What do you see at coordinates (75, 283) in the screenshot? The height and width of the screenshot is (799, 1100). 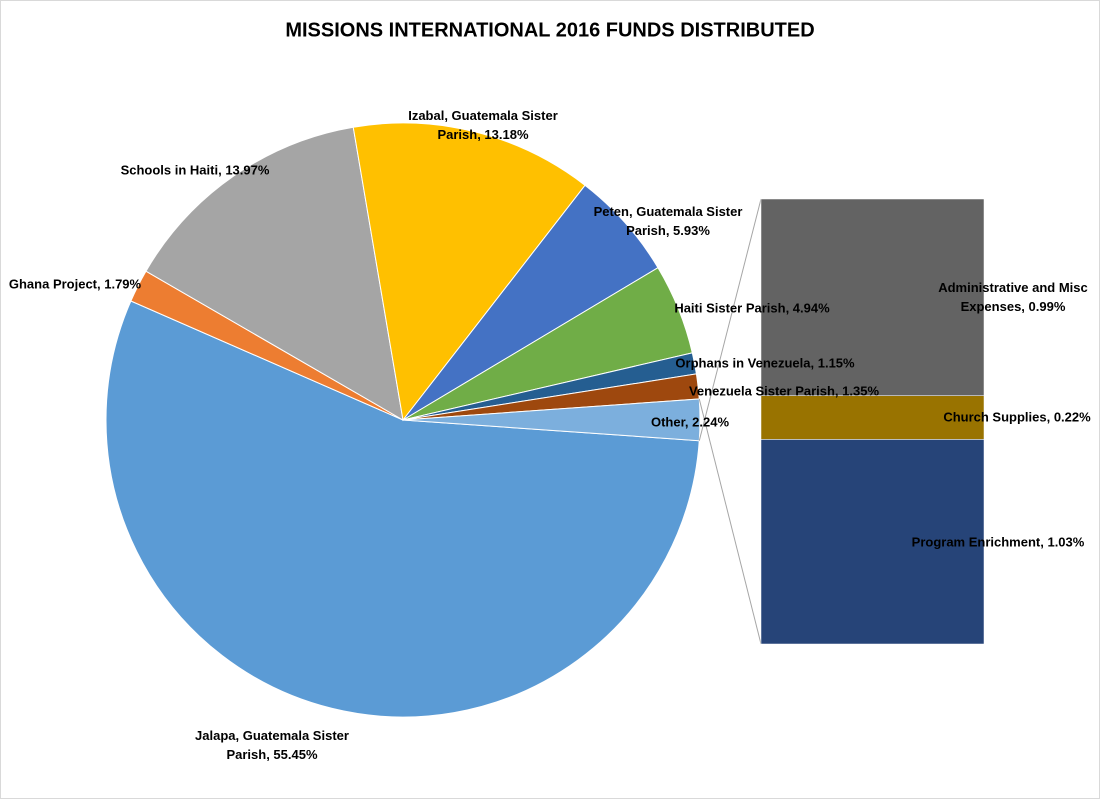 I see `data-label: Ghana Project, 1.79%` at bounding box center [75, 283].